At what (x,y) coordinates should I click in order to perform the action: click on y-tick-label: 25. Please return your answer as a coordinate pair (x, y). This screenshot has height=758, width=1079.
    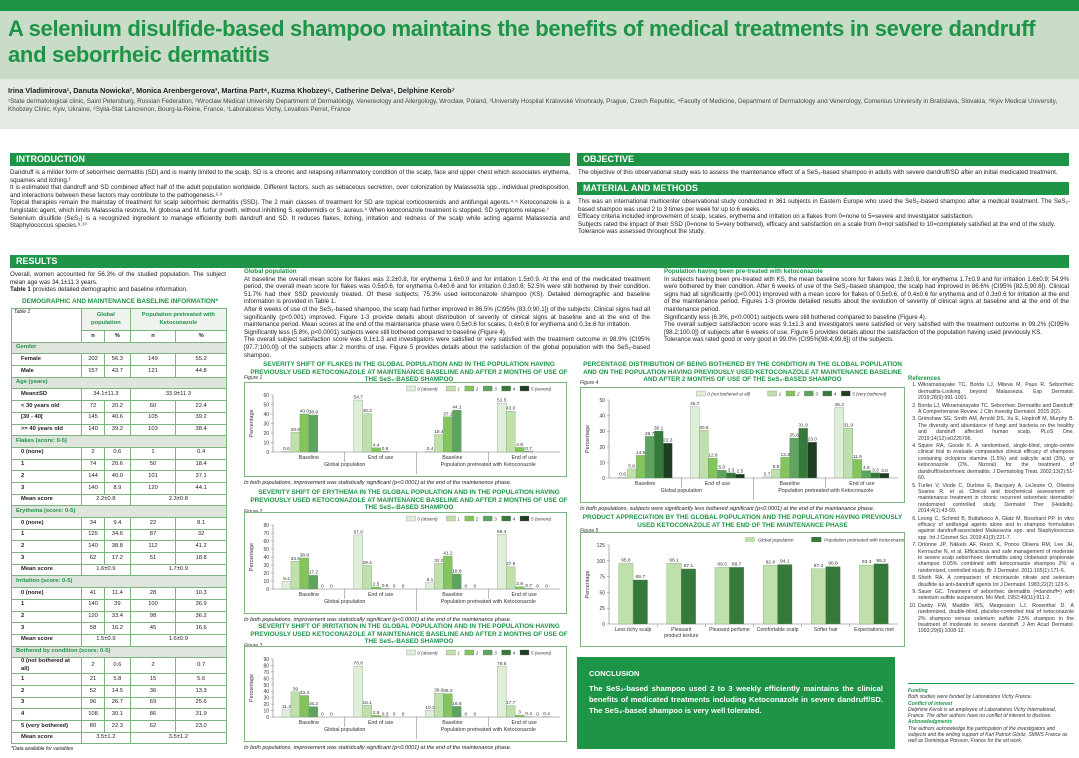
    Looking at the image, I should click on (602, 609).